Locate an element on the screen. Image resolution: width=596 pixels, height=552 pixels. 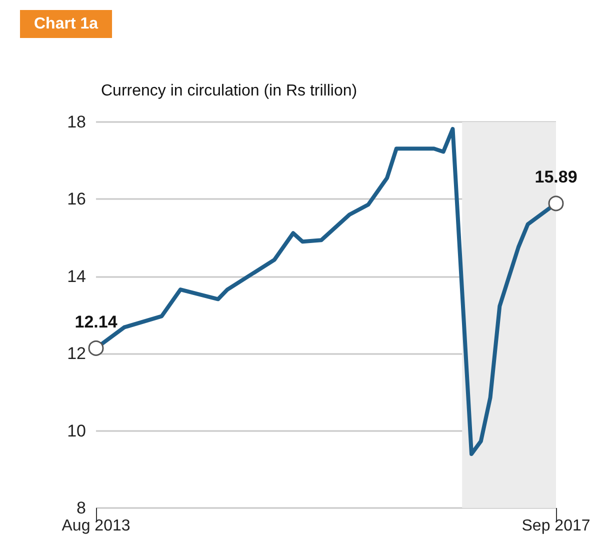
y-tick-label: 18 is located at coordinates (76, 122).